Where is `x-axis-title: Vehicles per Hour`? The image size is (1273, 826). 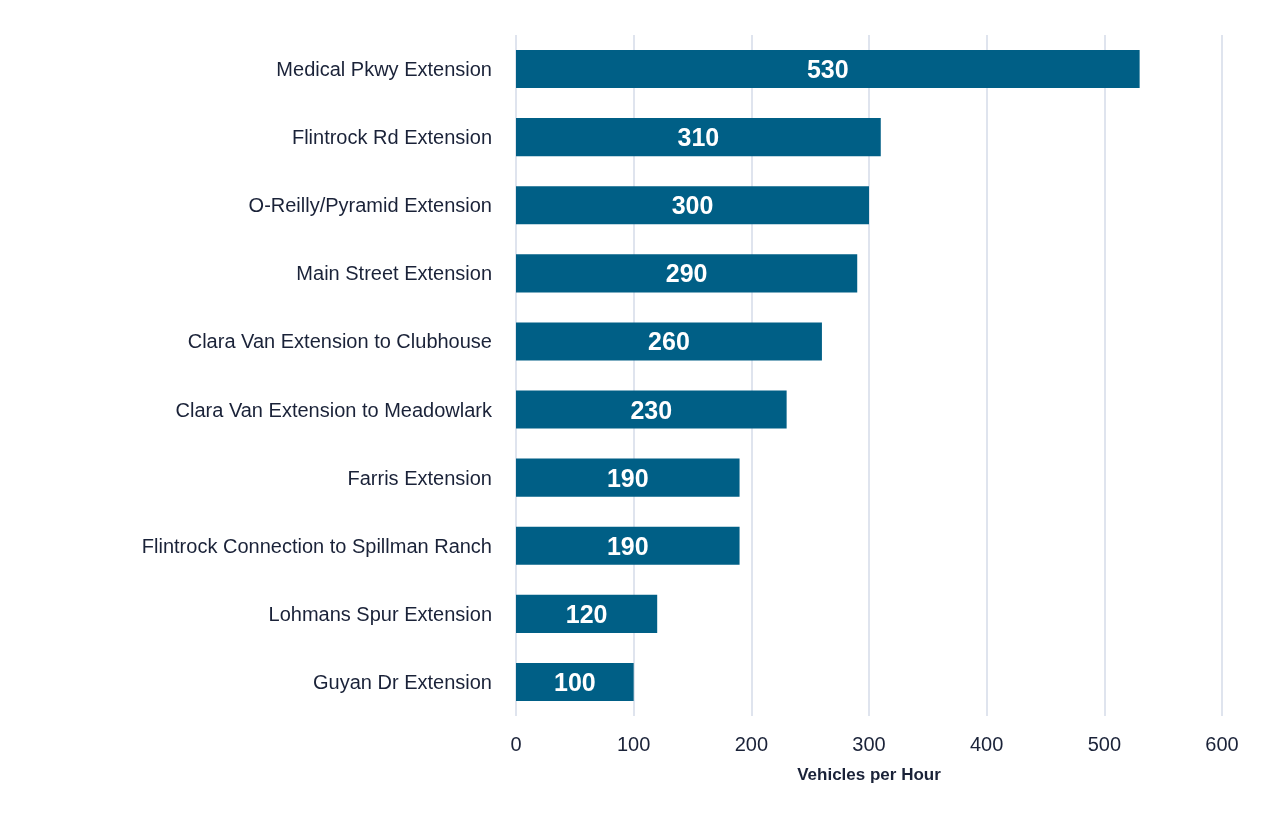
x-axis-title: Vehicles per Hour is located at coordinates (869, 774).